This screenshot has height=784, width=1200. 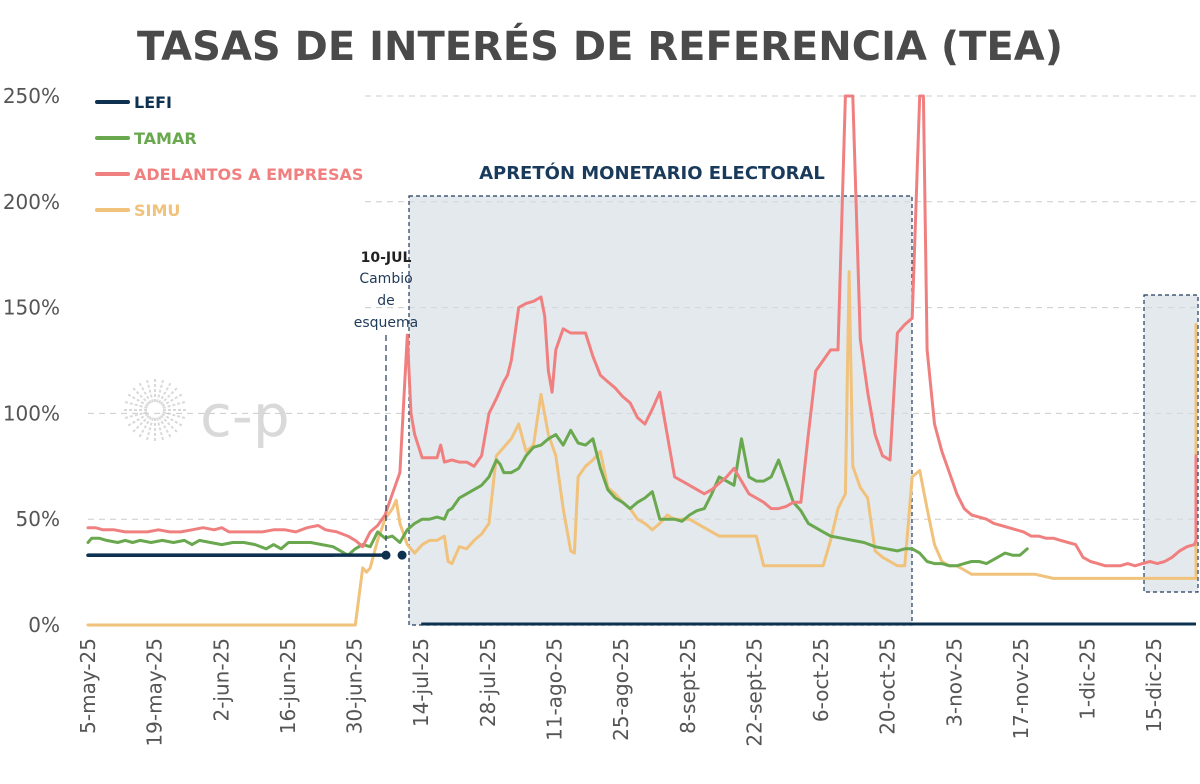 I want to click on x-tick-label: 1-dic-25, so click(x=1088, y=679).